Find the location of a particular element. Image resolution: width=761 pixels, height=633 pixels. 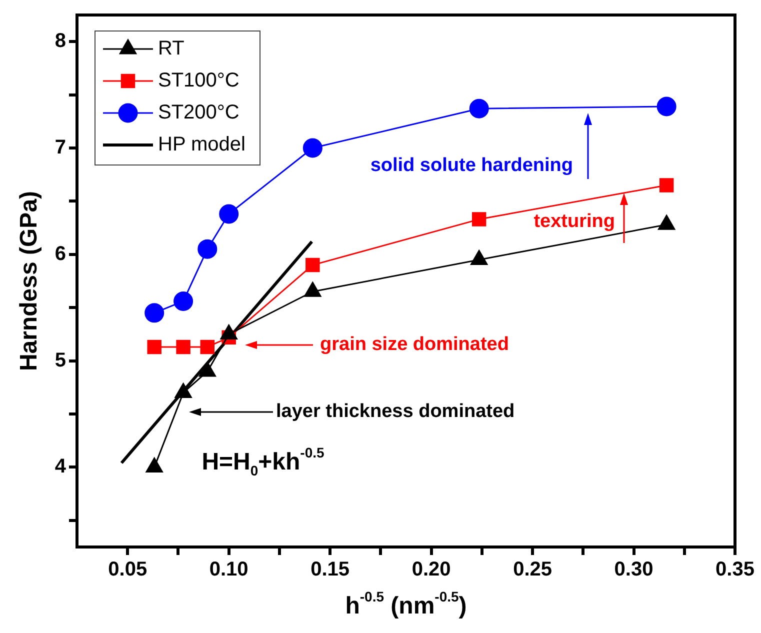

x-tick-label: 0.25 is located at coordinates (532, 569).